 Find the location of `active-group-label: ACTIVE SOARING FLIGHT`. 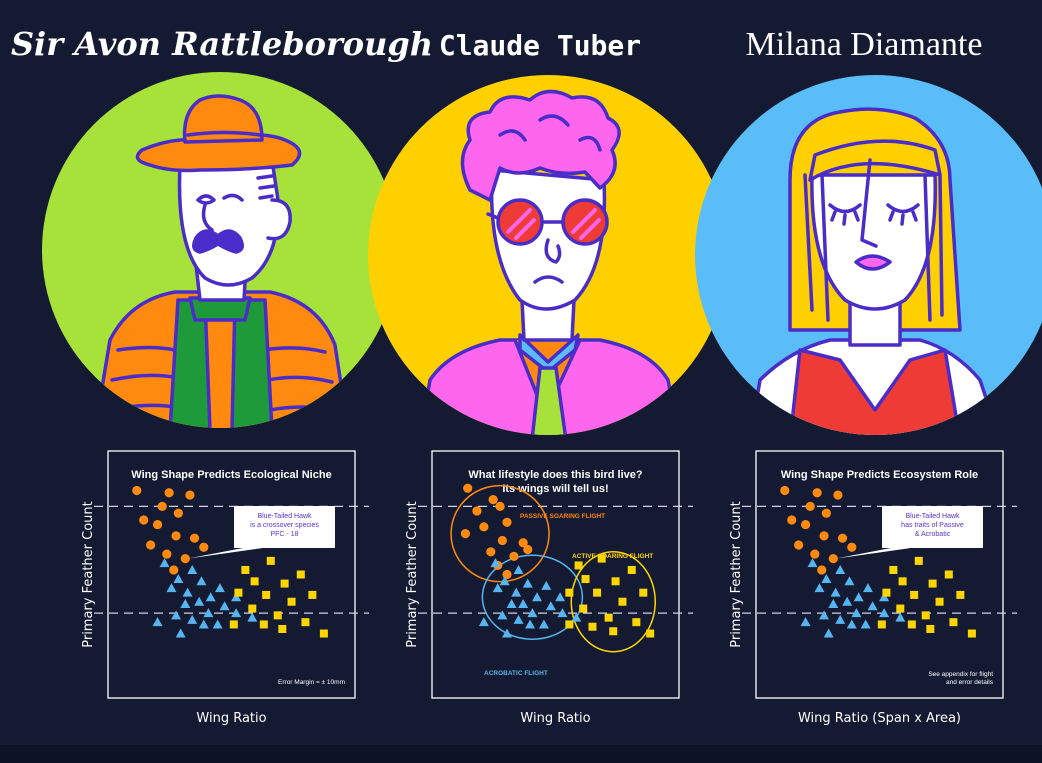

active-group-label: ACTIVE SOARING FLIGHT is located at coordinates (612, 556).